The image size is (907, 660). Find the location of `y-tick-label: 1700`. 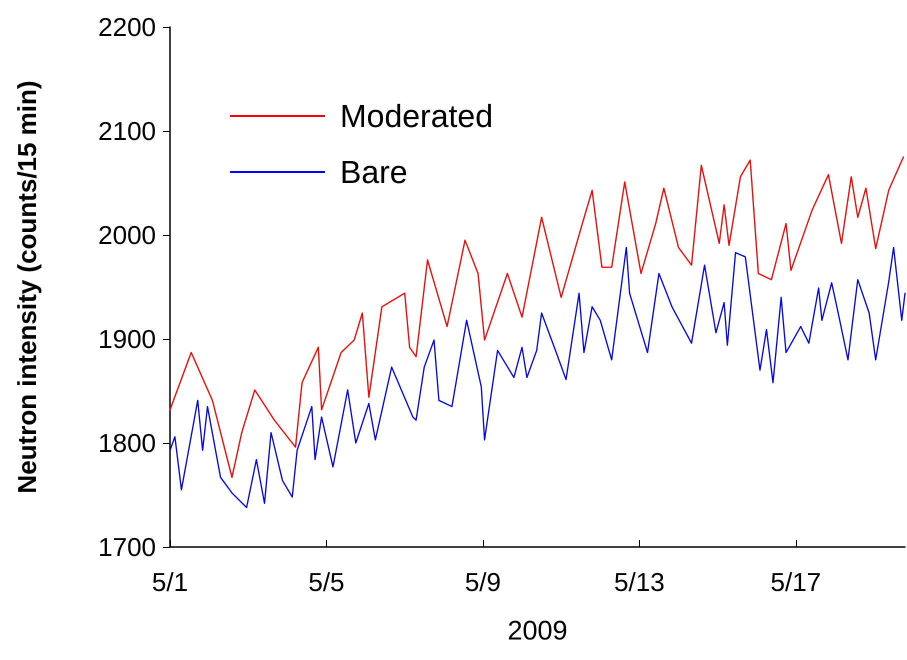

y-tick-label: 1700 is located at coordinates (127, 547).